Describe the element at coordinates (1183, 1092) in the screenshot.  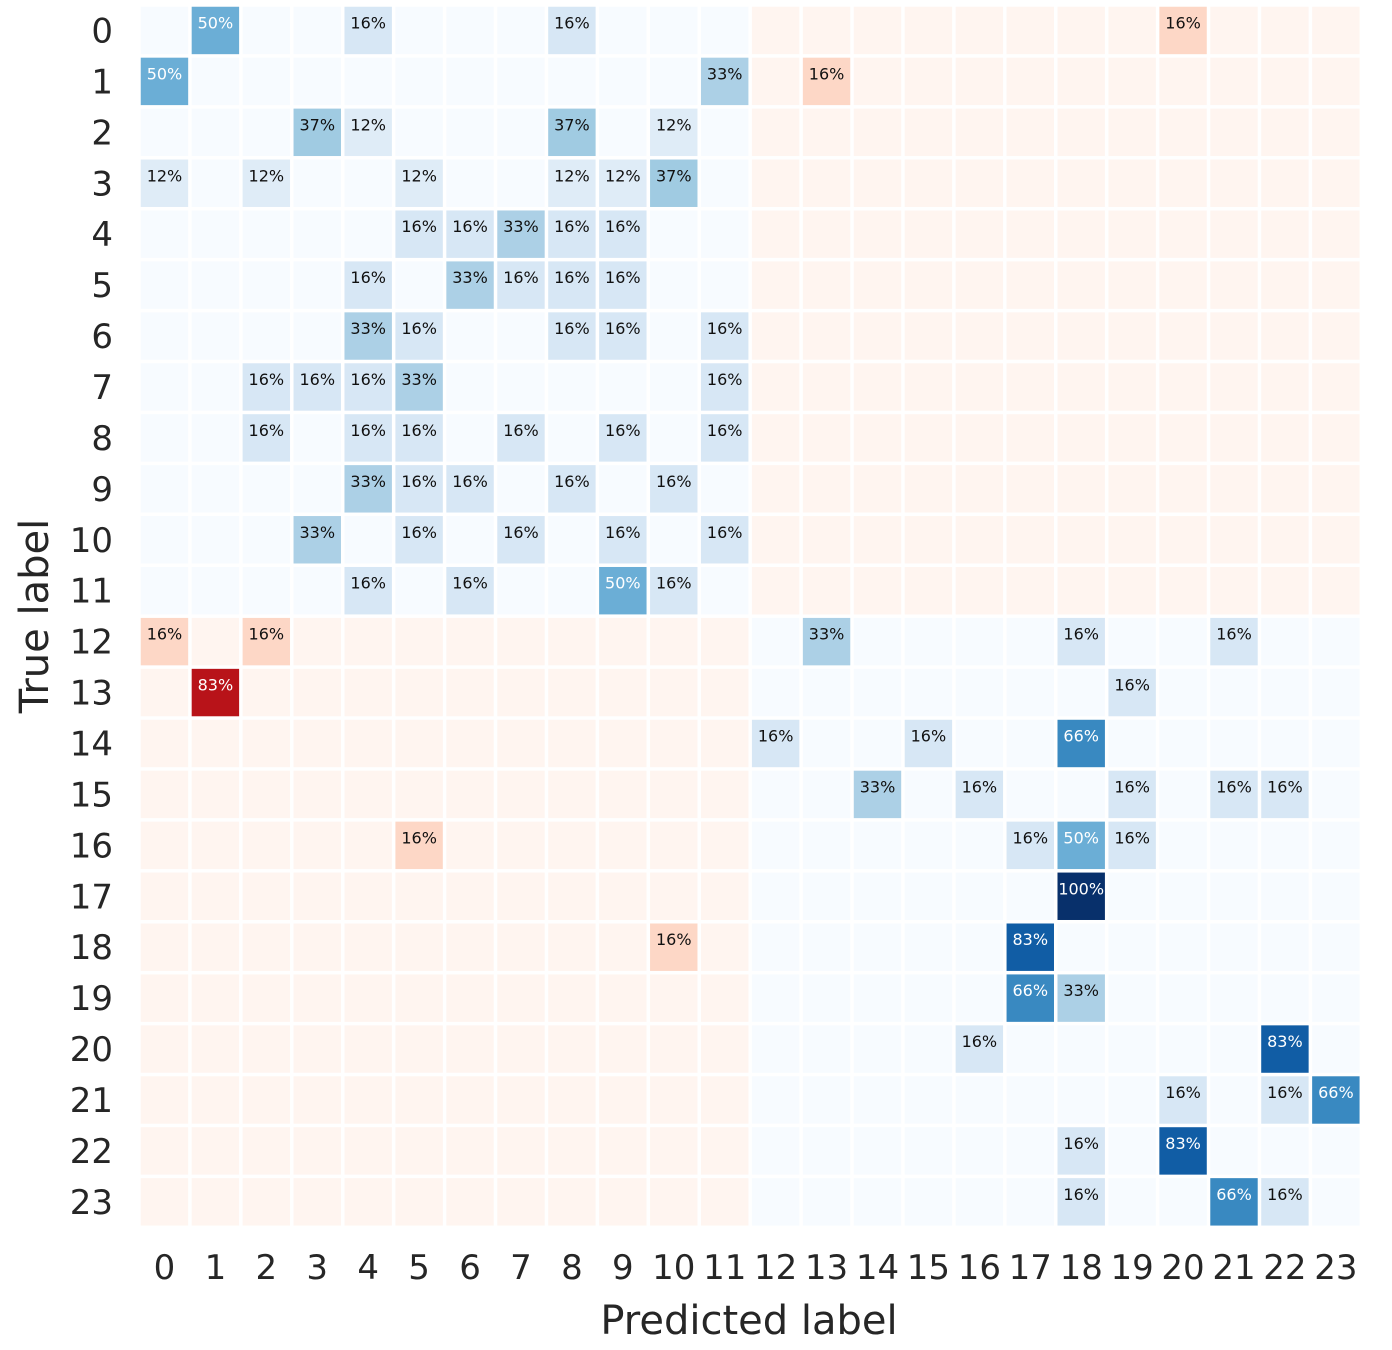
I see `cell-value-r21-c20: 16%` at that location.